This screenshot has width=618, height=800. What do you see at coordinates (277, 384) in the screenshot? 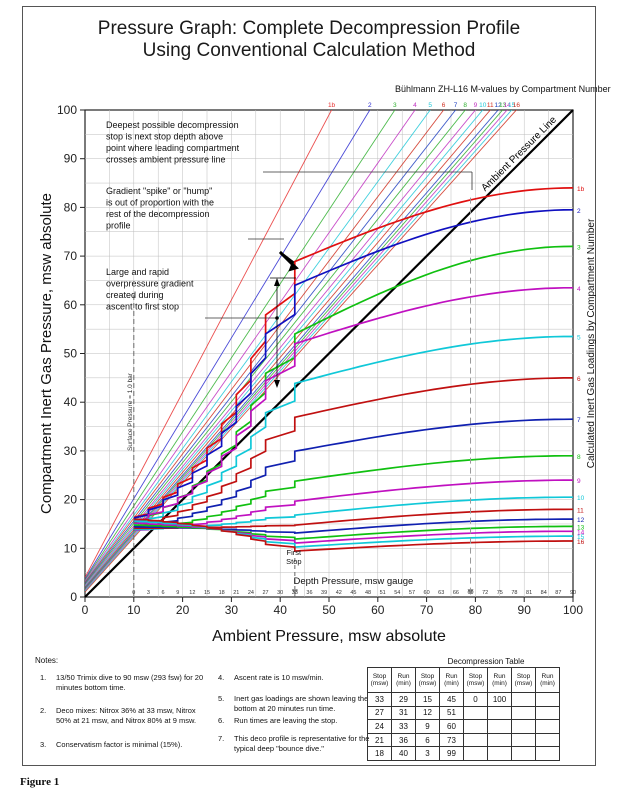
I see `overpressure-arrow-down` at bounding box center [277, 384].